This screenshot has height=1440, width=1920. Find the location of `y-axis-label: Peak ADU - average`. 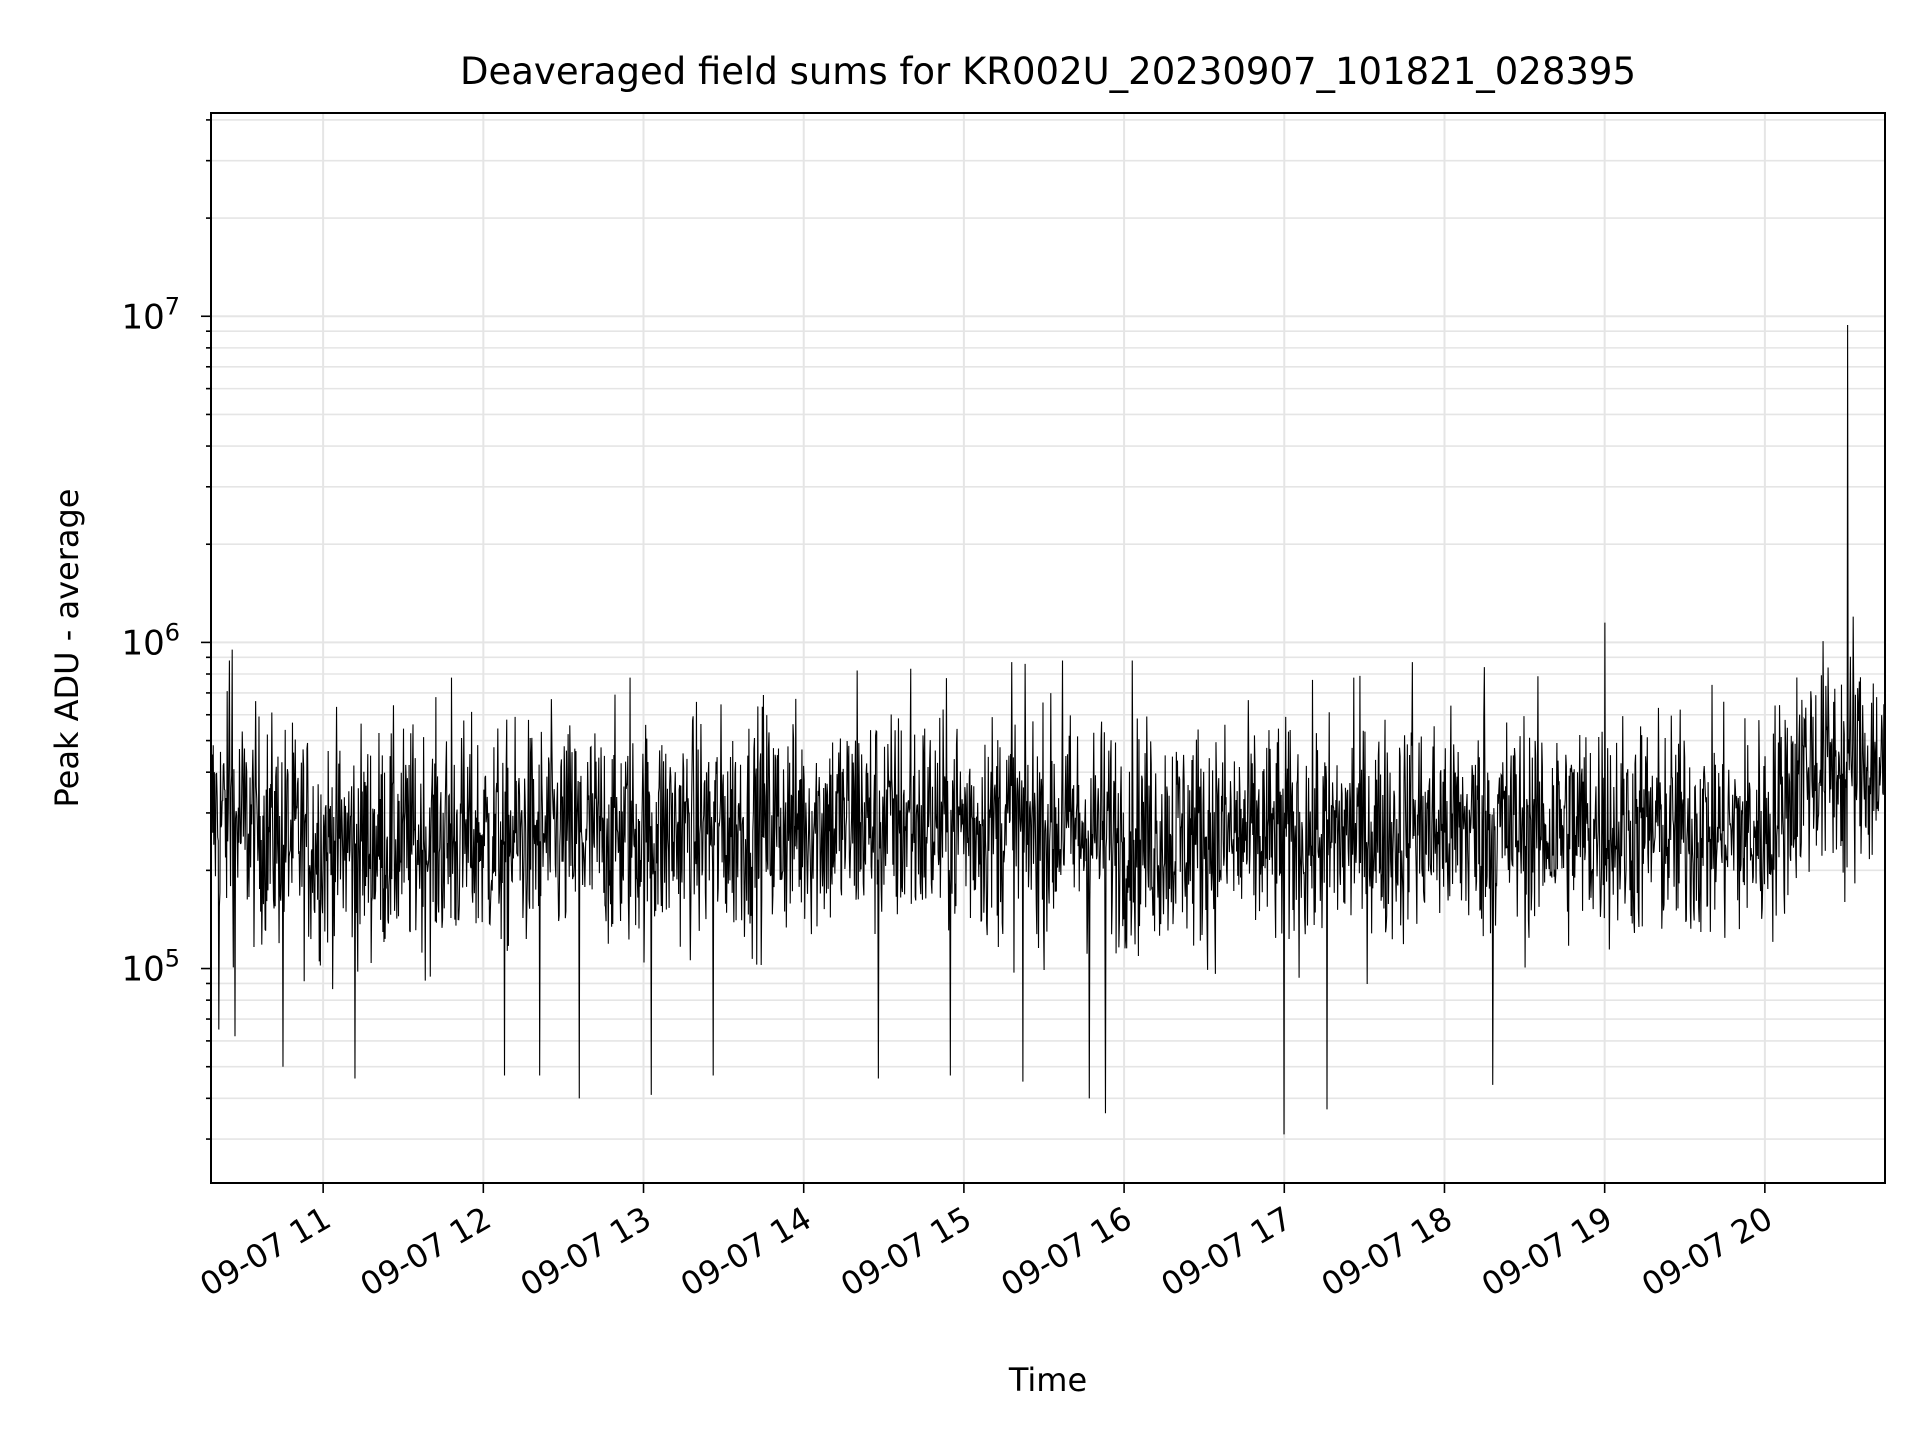

y-axis-label: Peak ADU - average is located at coordinates (67, 648).